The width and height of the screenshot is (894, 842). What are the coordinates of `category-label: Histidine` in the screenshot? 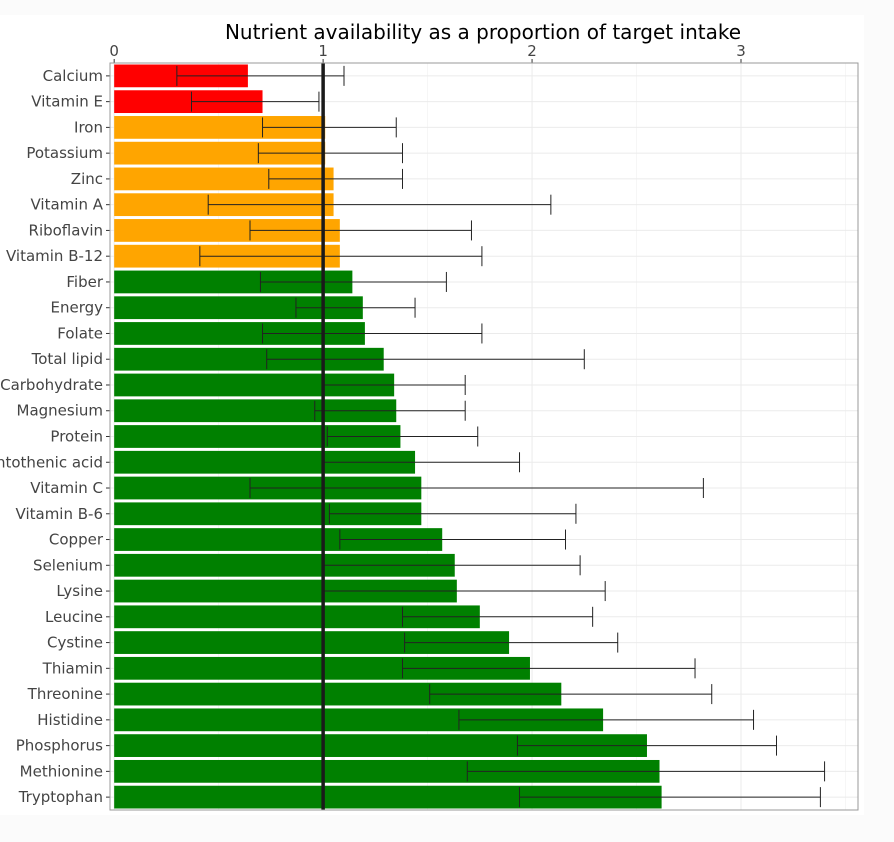 It's located at (70, 720).